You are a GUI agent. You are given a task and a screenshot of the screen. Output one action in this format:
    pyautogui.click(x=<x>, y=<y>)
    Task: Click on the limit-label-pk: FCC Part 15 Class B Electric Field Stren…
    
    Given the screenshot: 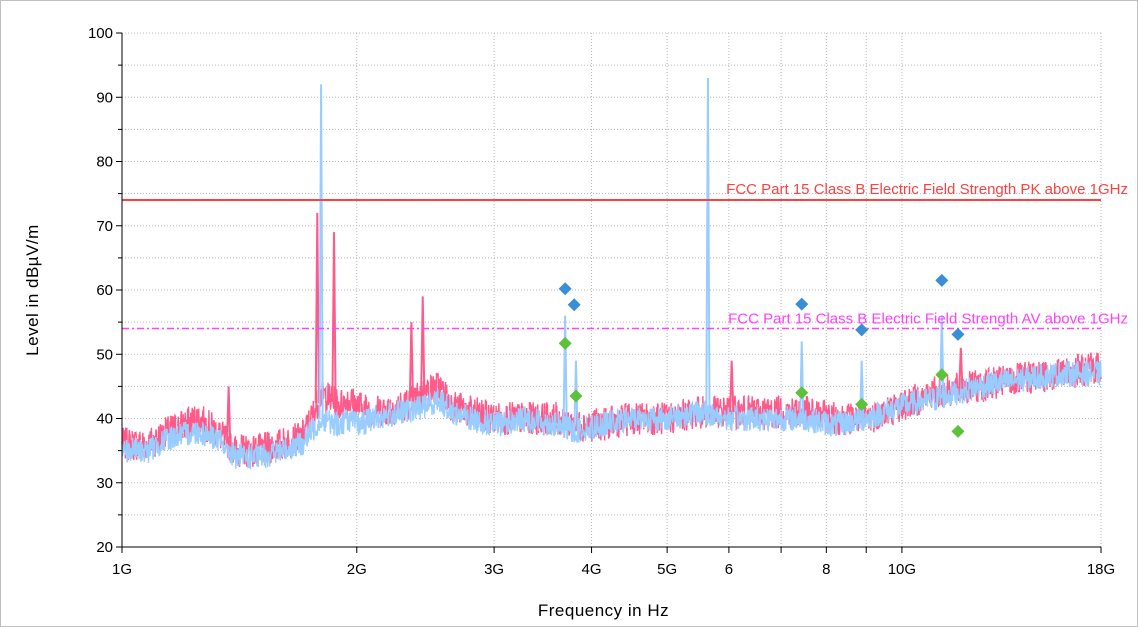 What is the action you would take?
    pyautogui.click(x=927, y=189)
    